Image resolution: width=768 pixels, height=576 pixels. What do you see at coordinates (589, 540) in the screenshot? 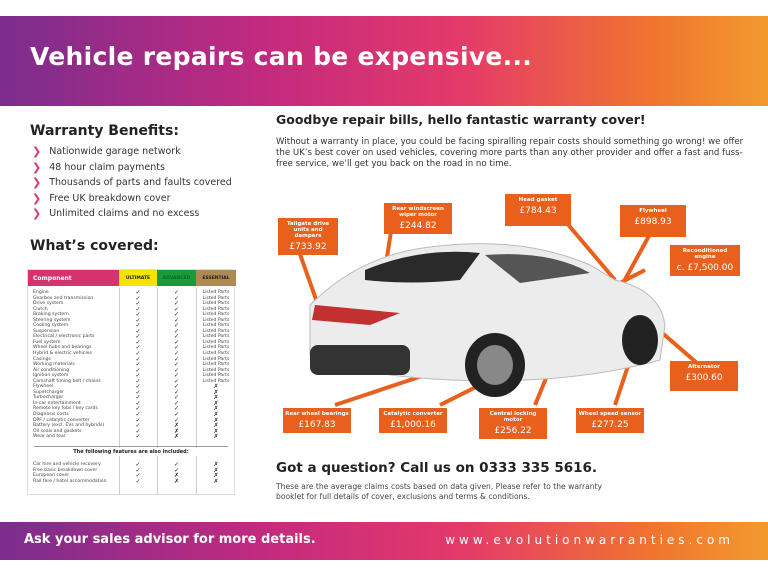
I see `website-link: www.evolutionwarranties.com` at bounding box center [589, 540].